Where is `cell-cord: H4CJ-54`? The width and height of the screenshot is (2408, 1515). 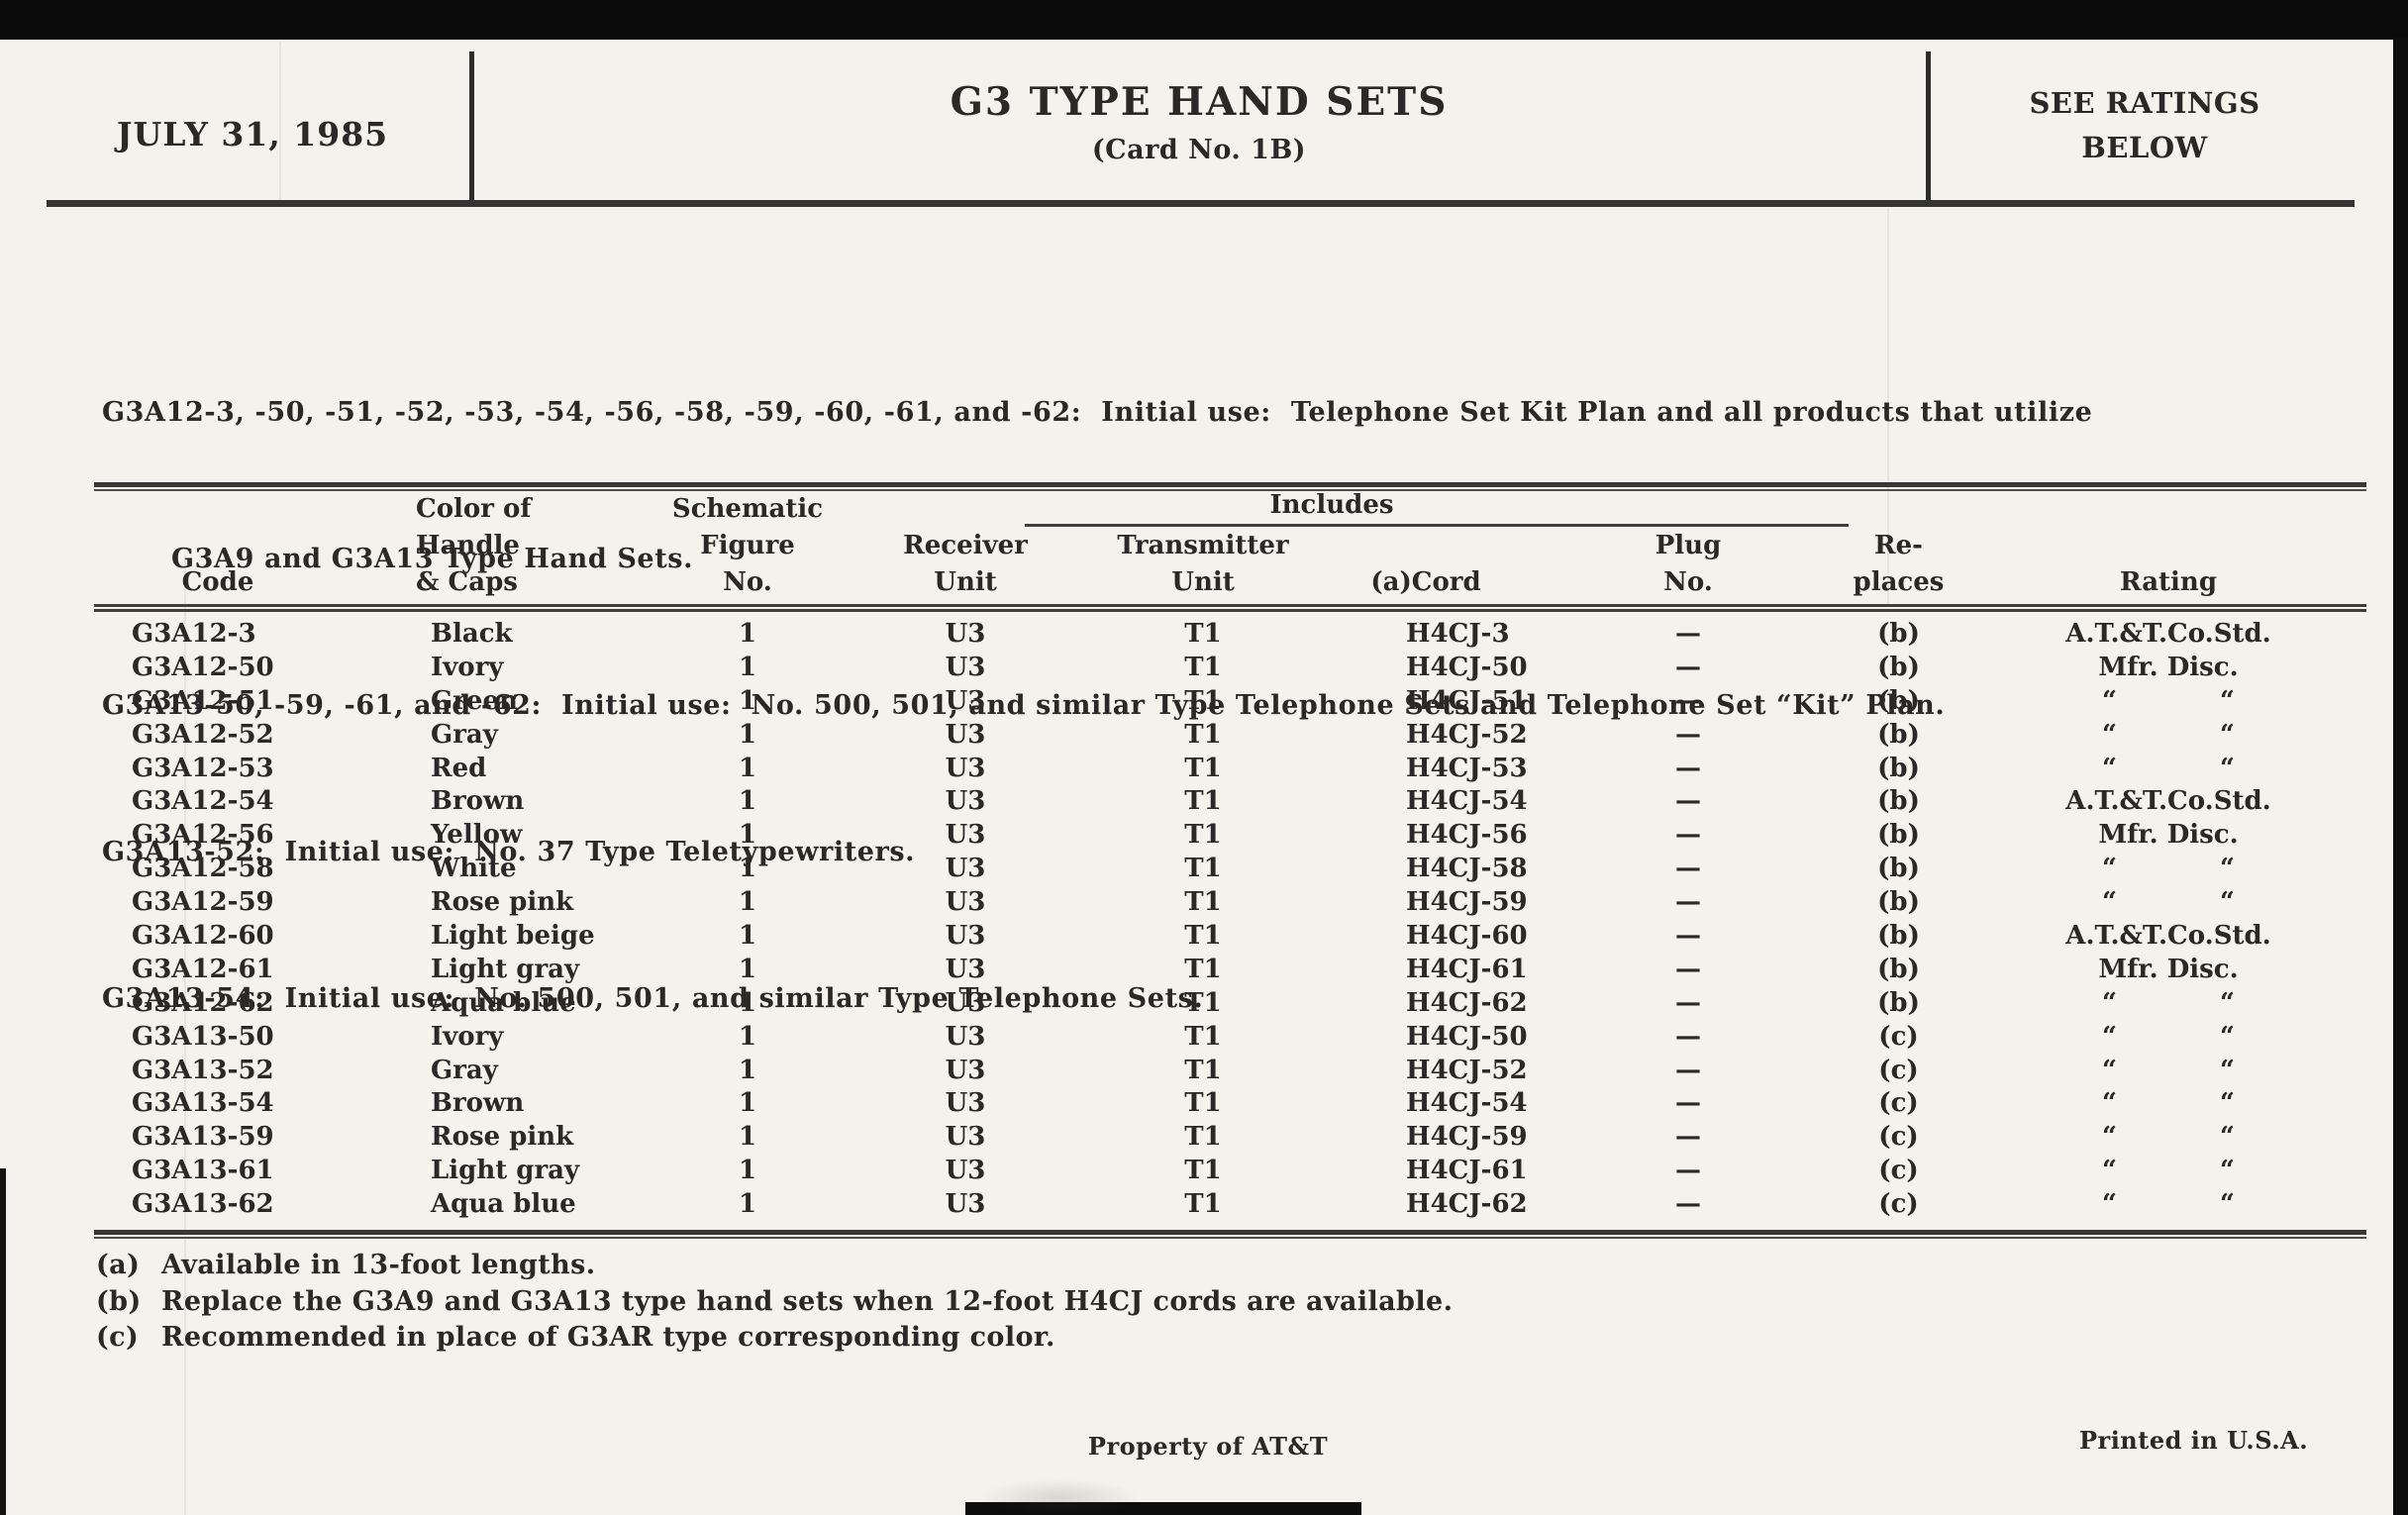 cell-cord: H4CJ-54 is located at coordinates (1467, 1103).